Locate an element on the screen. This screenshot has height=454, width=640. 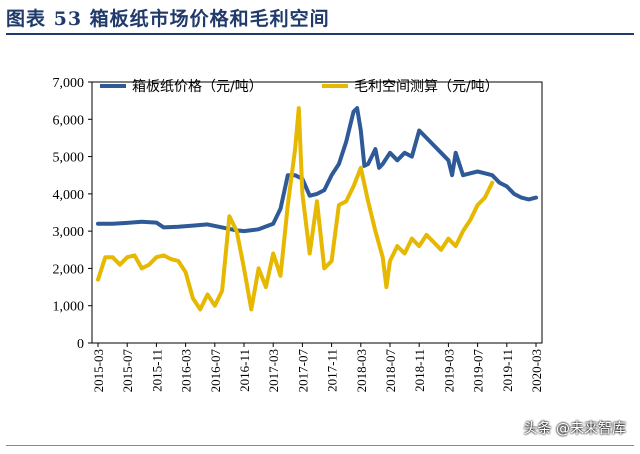
y-tick-label: 1,000 is located at coordinates (69, 307).